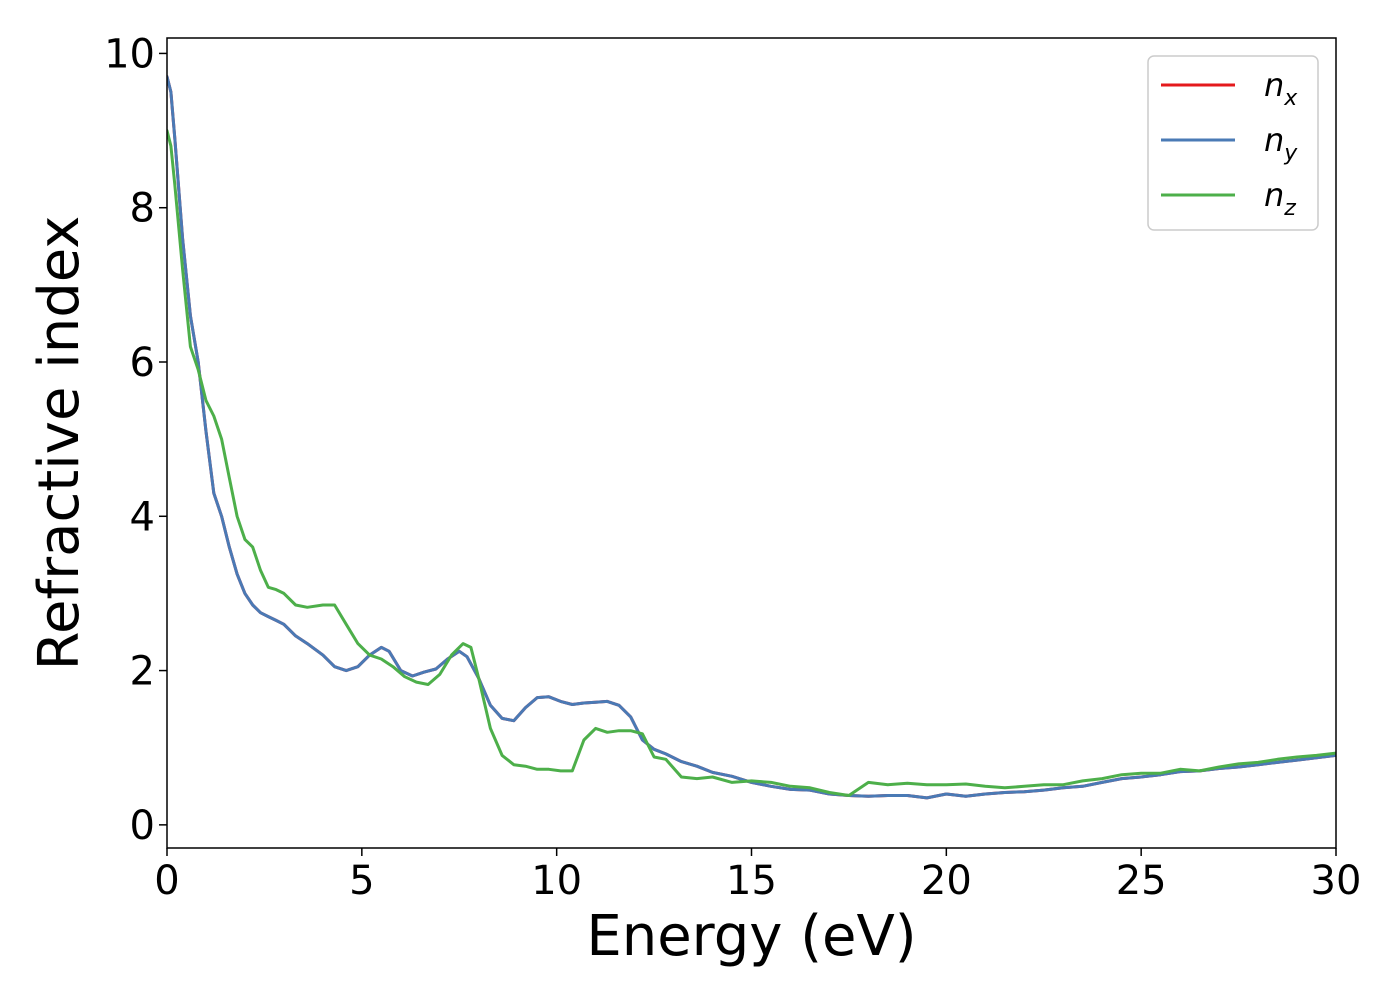 The width and height of the screenshot is (1400, 1000). I want to click on y-tick-label: 2, so click(142, 672).